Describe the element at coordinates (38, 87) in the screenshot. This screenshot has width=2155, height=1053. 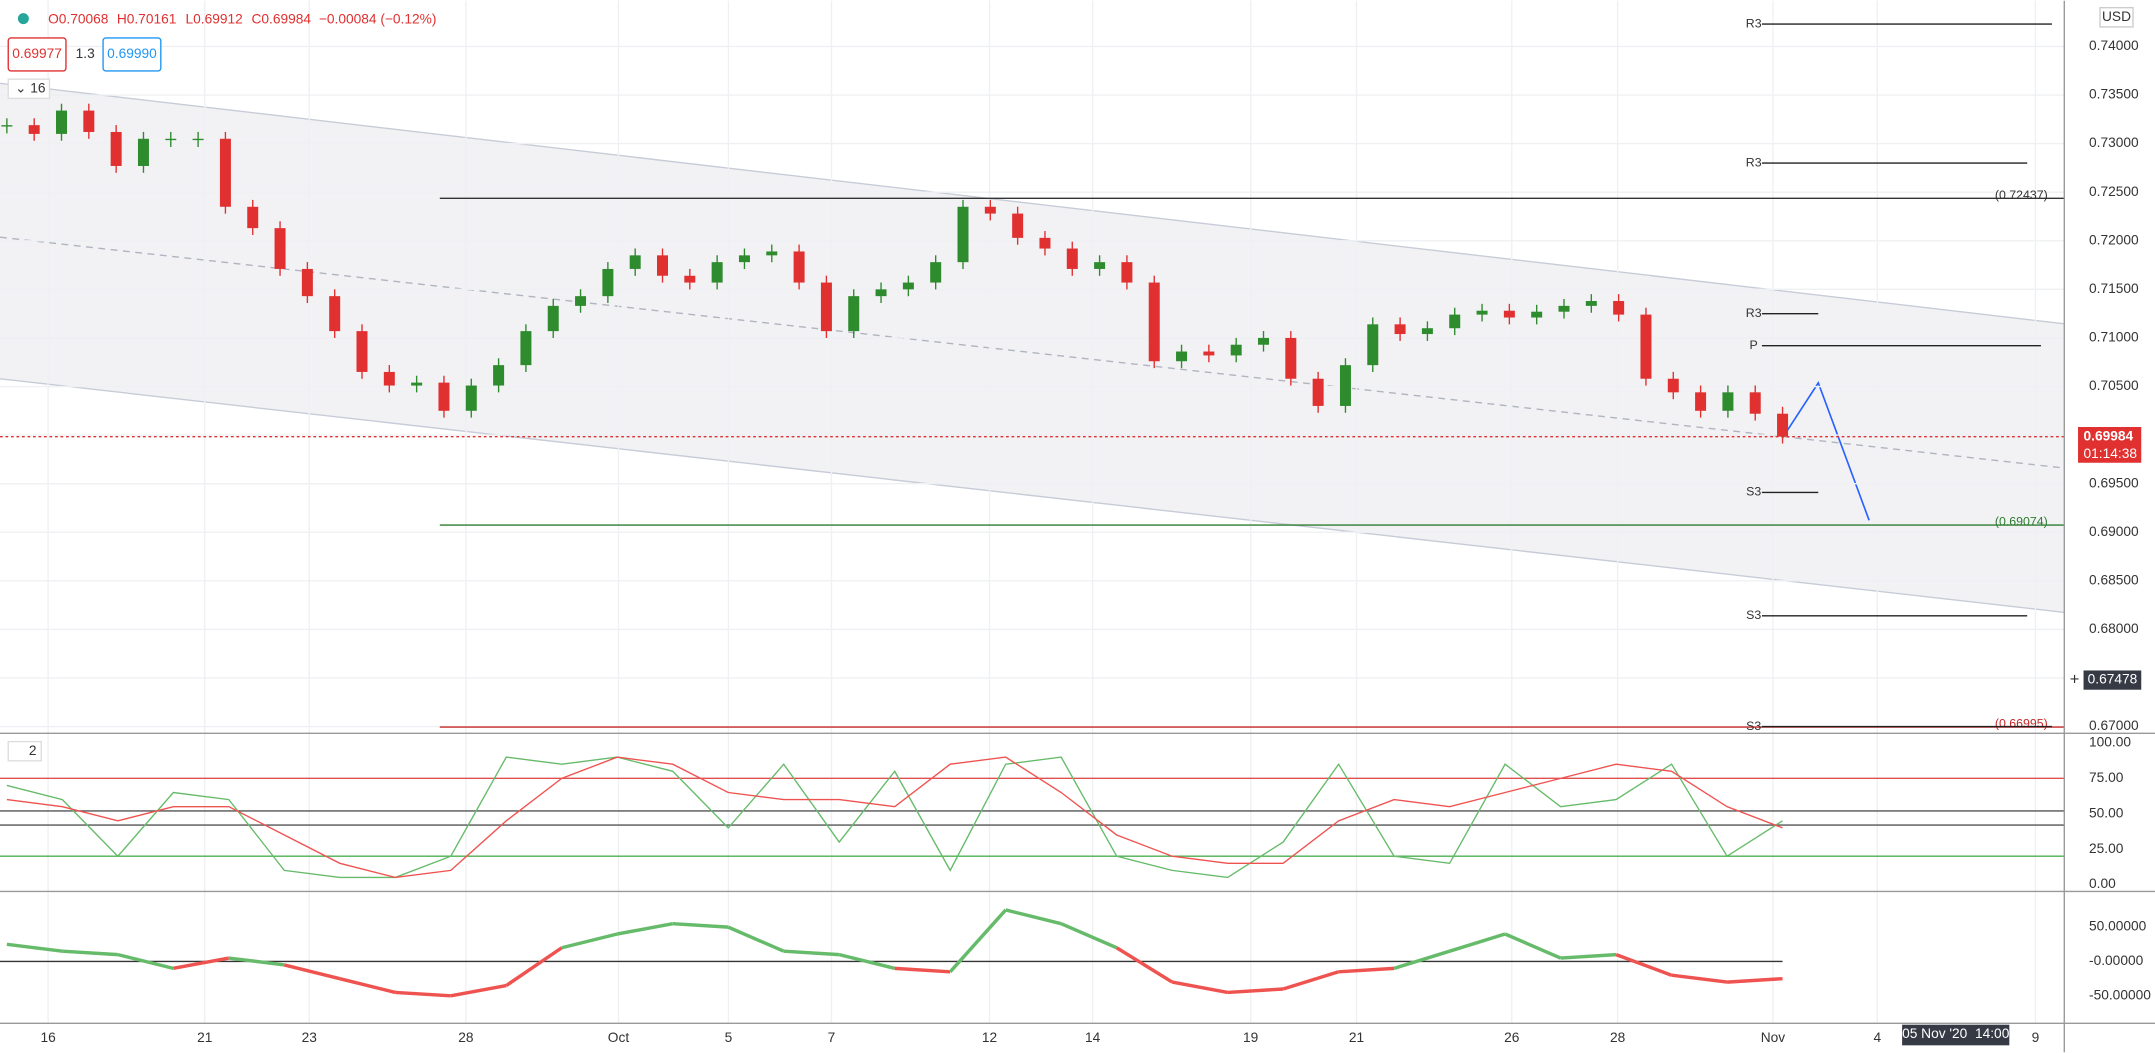
I see `indicator-count: 16` at that location.